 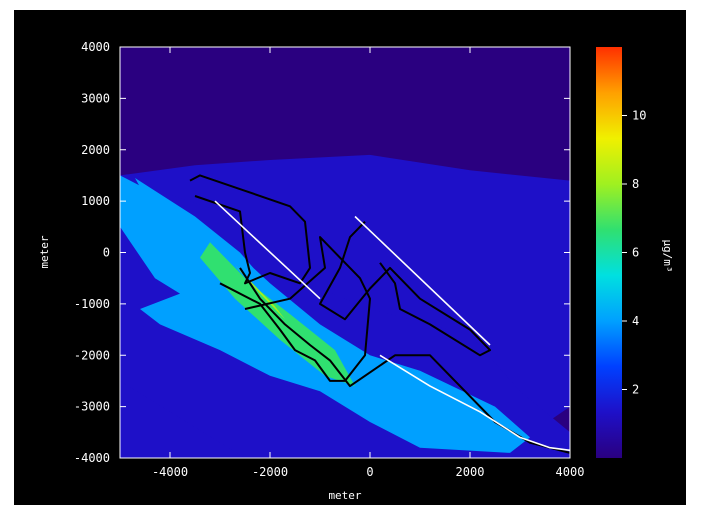 What do you see at coordinates (92, 407) in the screenshot?
I see `y-tick-label-1: -3000` at bounding box center [92, 407].